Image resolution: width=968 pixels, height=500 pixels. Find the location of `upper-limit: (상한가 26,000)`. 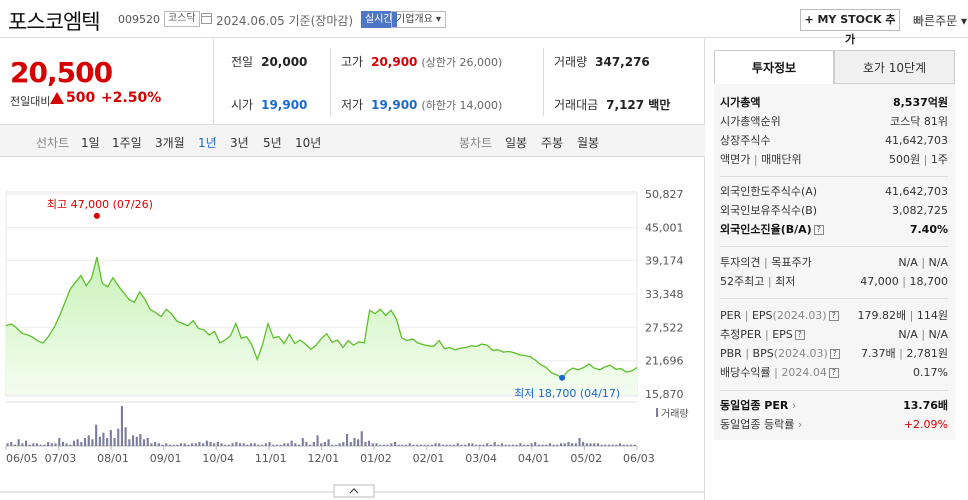

upper-limit: (상한가 26,000) is located at coordinates (462, 62).